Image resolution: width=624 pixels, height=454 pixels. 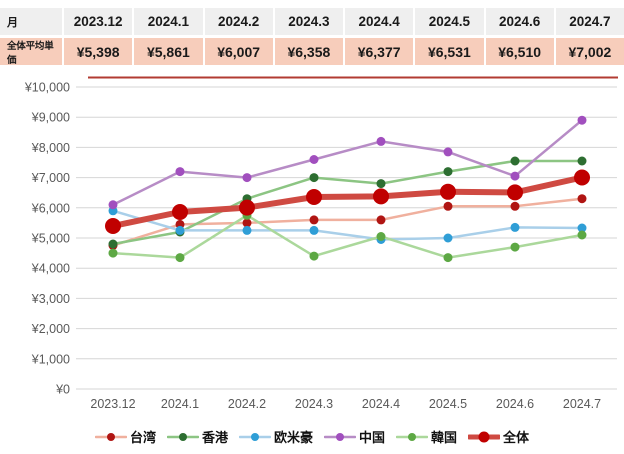 I want to click on x-axis-label-4: 2024.4, so click(x=381, y=404).